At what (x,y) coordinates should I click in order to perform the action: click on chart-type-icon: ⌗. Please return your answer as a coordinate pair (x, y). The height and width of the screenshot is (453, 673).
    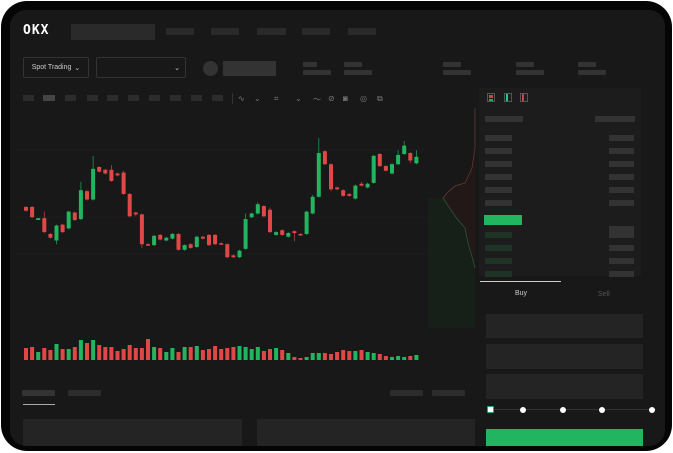
    Looking at the image, I should click on (276, 98).